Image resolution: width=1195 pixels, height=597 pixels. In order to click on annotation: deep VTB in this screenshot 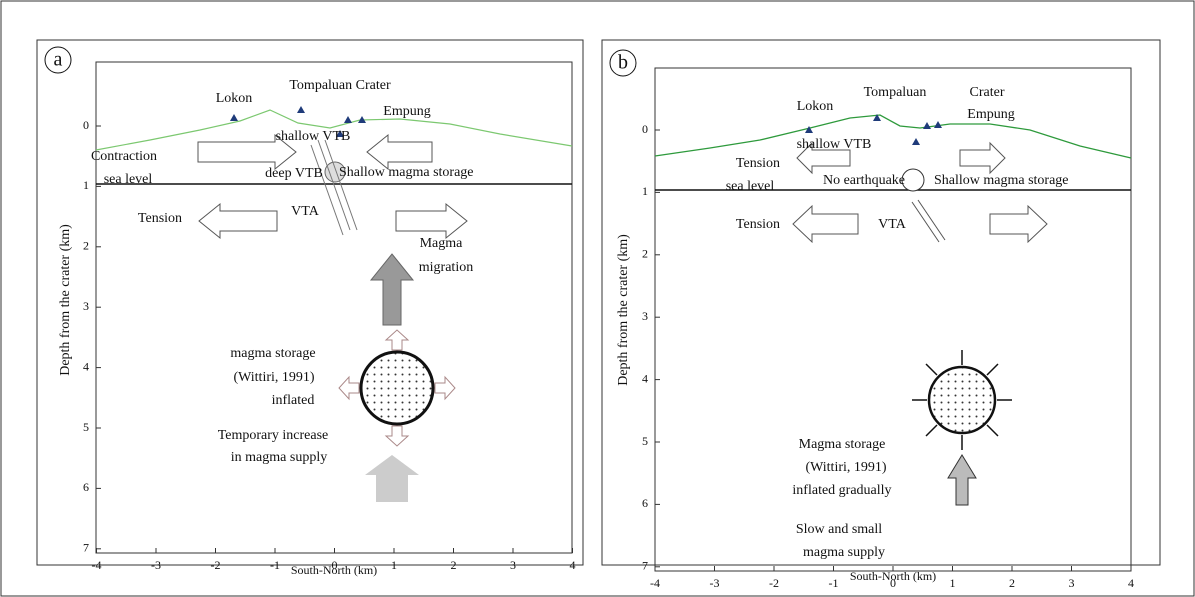, I will do `click(294, 173)`.